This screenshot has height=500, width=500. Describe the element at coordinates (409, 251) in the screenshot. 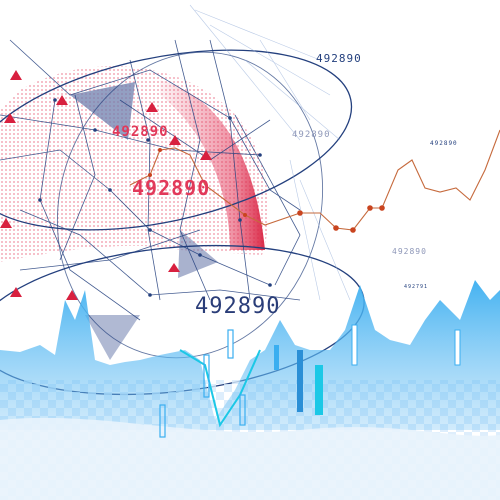

I see `number-label-faded-mid: 492890` at that location.